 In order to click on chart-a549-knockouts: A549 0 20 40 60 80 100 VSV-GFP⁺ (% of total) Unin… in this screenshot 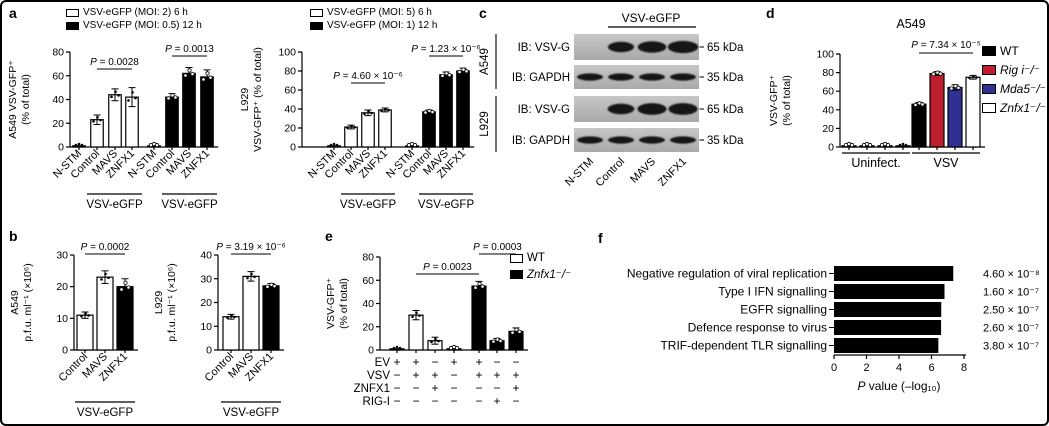, I will do `click(876, 93)`.